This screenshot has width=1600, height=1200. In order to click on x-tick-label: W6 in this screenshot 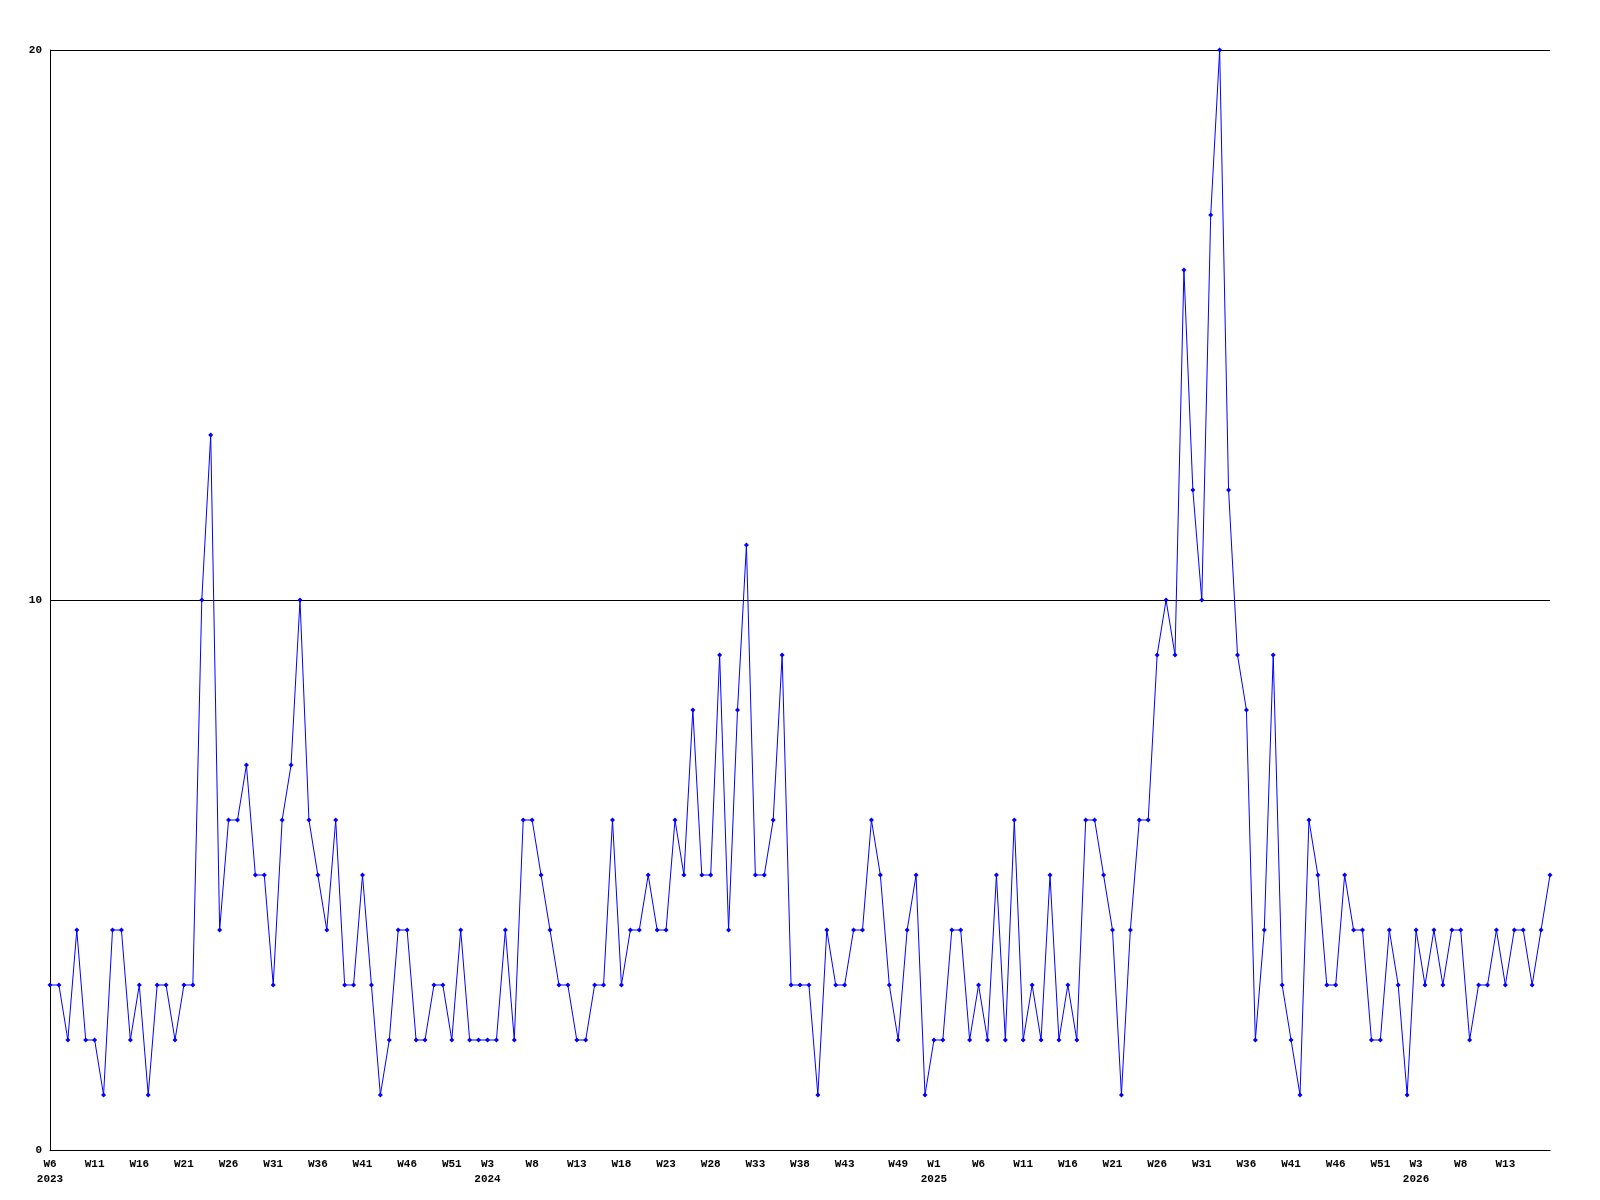, I will do `click(978, 1163)`.